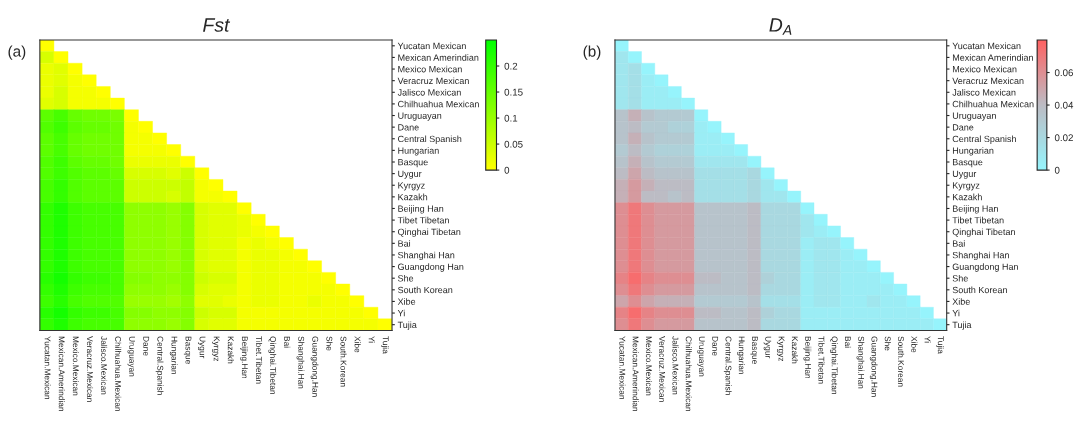  What do you see at coordinates (780, 26) in the screenshot?
I see `chart-title: D$_{A}$` at bounding box center [780, 26].